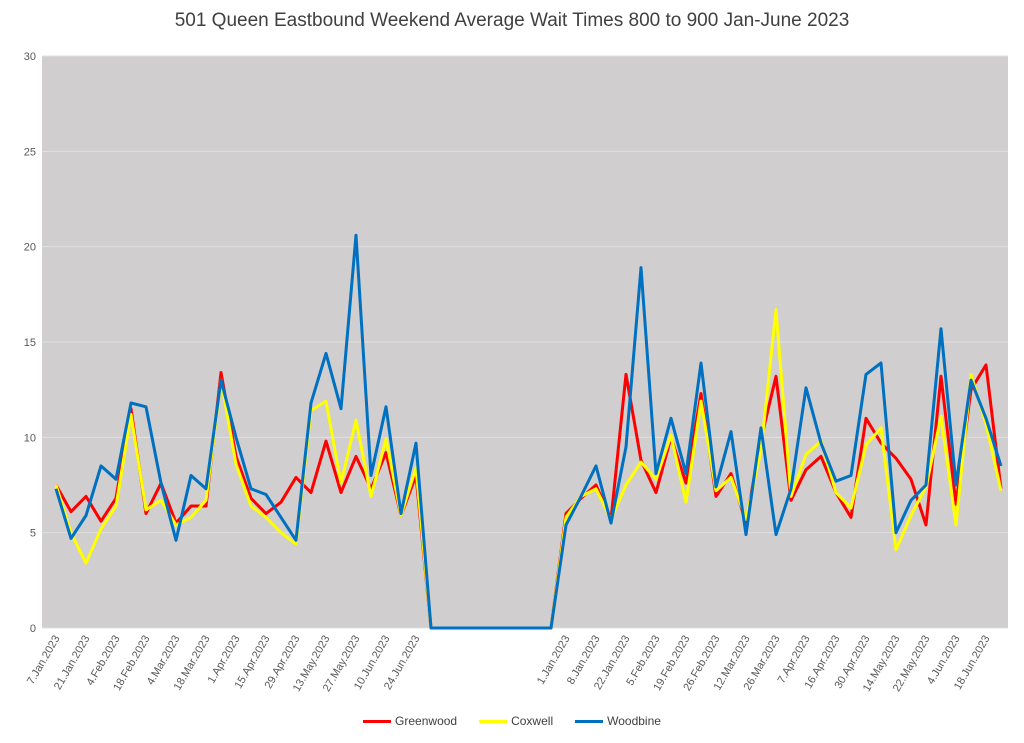 This screenshot has height=743, width=1024. I want to click on legend: Greenwood Coxwell Woodbine, so click(512, 721).